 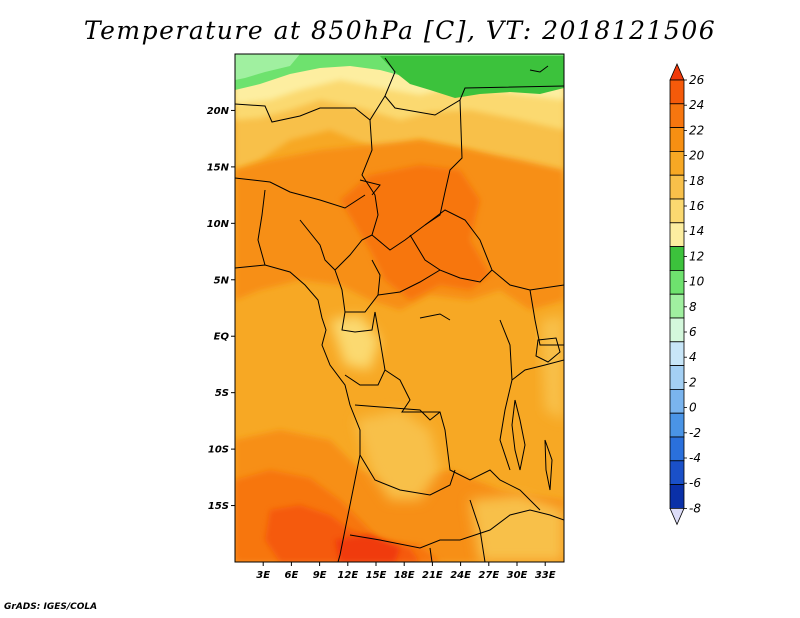 I want to click on field-16-18-south, so click(x=397, y=455).